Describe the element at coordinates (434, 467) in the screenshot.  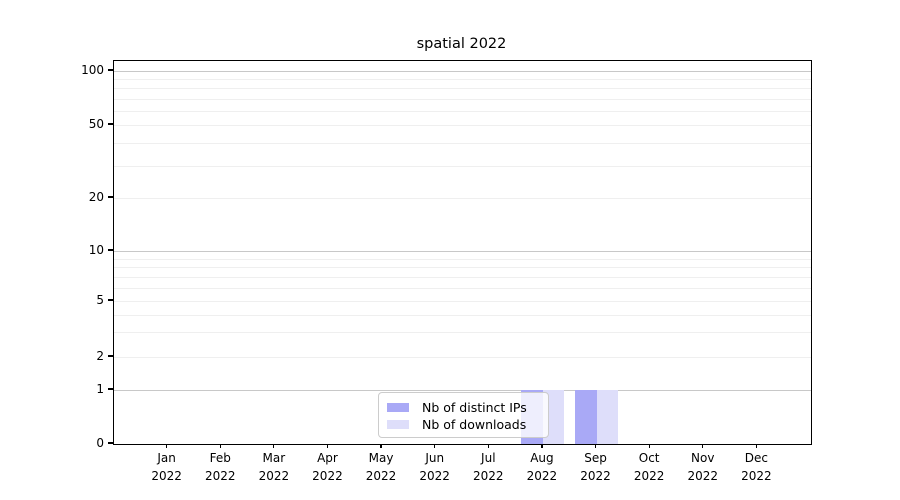
I see `x-tick-label-jun-2022: Jun 2022` at that location.